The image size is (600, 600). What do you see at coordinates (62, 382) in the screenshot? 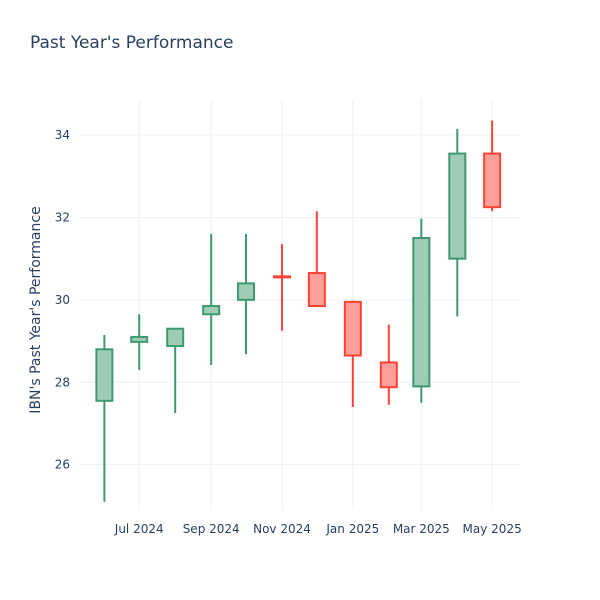
I see `y-tick-label: 28` at bounding box center [62, 382].